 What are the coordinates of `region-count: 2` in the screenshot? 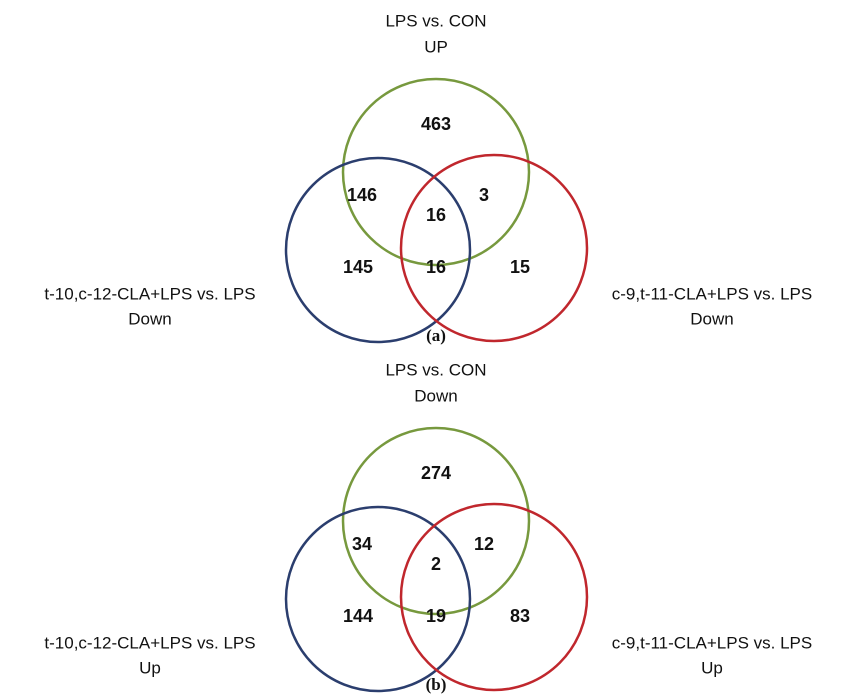 It's located at (436, 564).